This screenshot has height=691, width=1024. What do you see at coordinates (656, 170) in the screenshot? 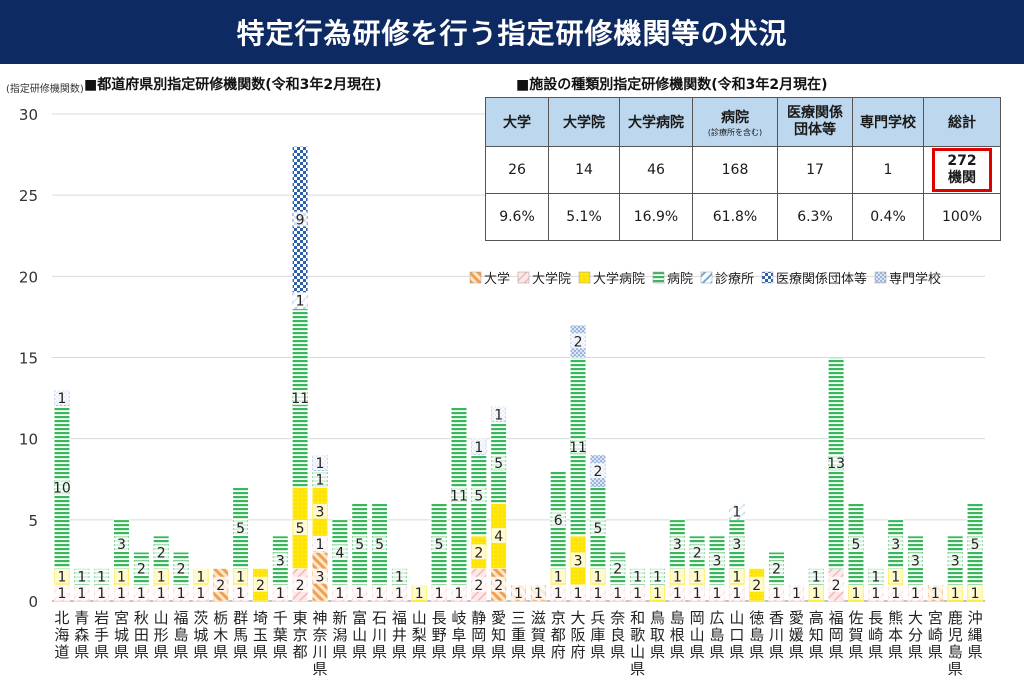
I see `count-univ-hosp: 46` at bounding box center [656, 170].